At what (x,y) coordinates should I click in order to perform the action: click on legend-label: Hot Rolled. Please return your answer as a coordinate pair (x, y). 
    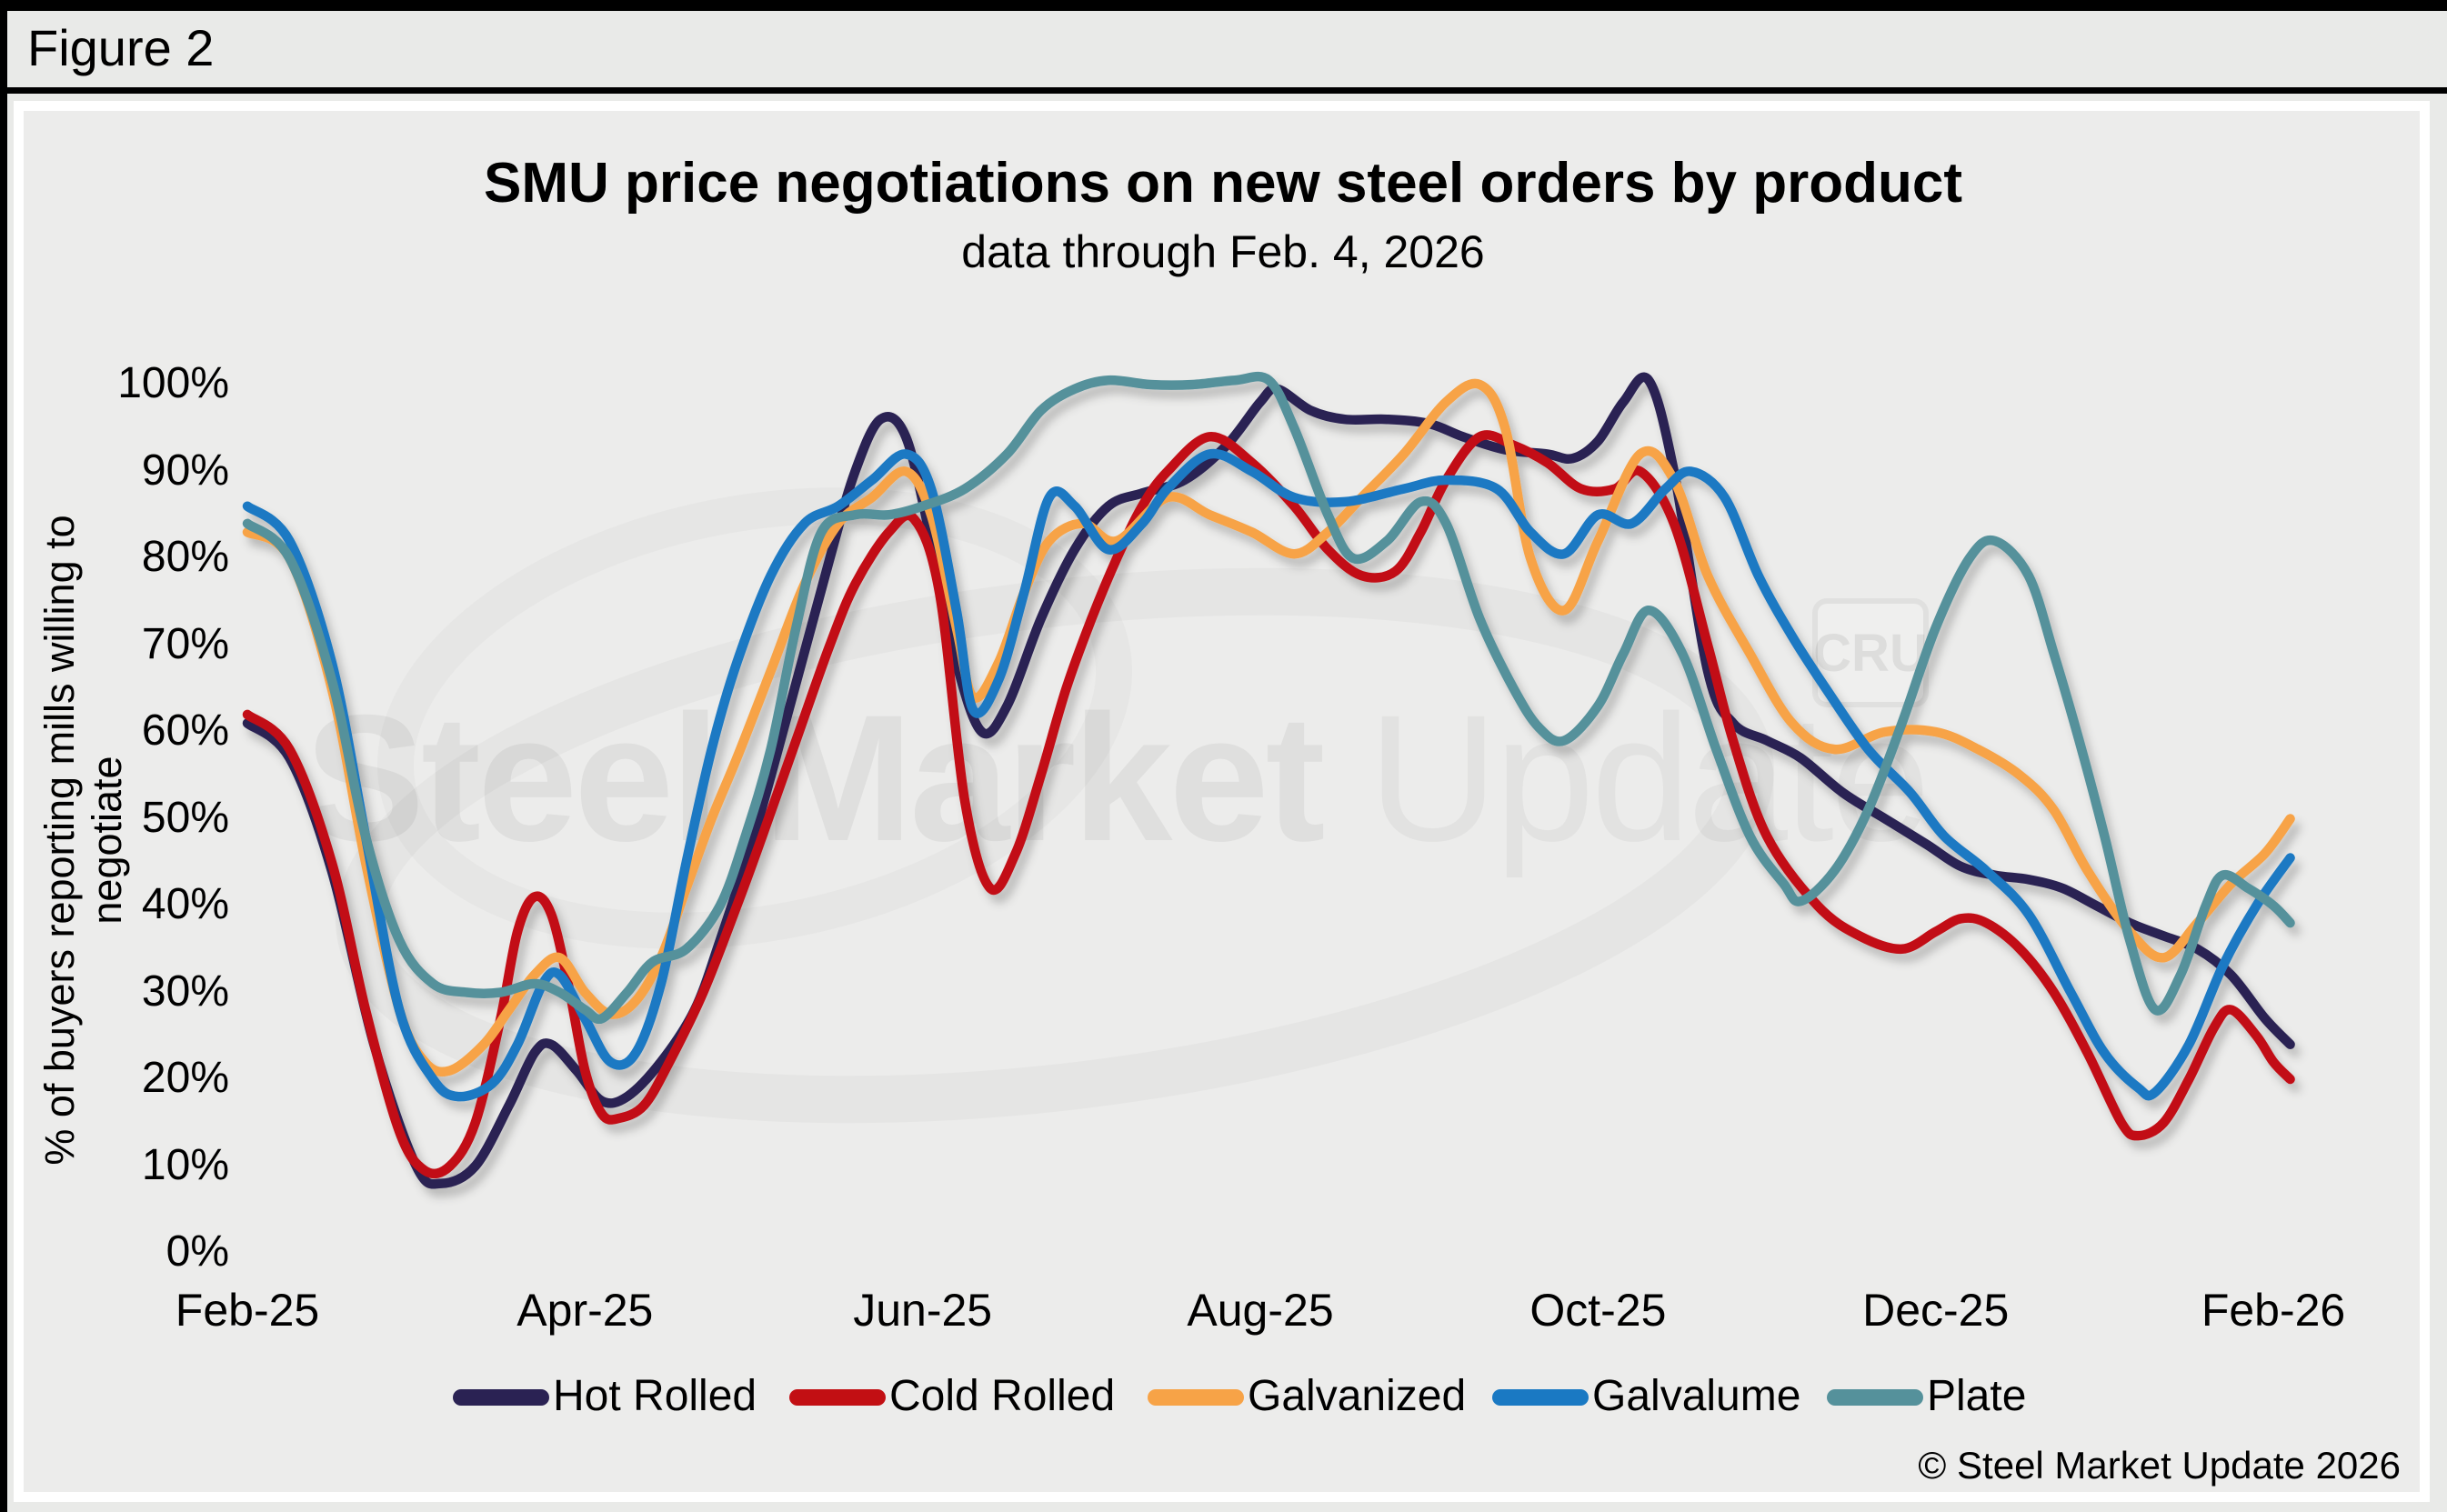
    Looking at the image, I should click on (655, 1396).